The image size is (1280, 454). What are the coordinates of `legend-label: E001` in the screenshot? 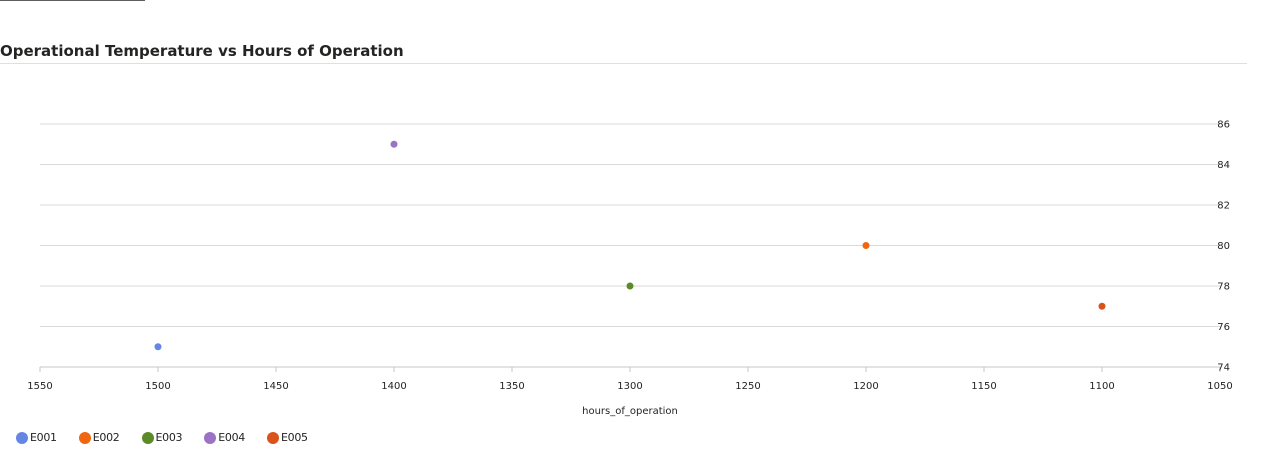 It's located at (43, 437).